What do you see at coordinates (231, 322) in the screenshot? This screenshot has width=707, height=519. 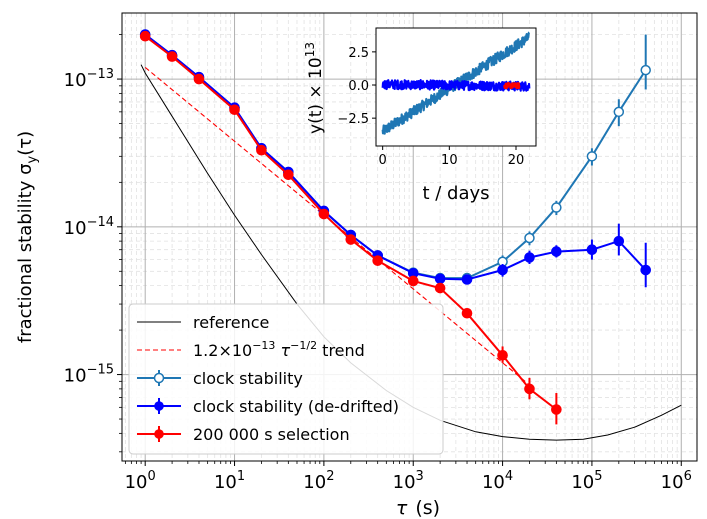 I see `legend-label-reference: reference` at bounding box center [231, 322].